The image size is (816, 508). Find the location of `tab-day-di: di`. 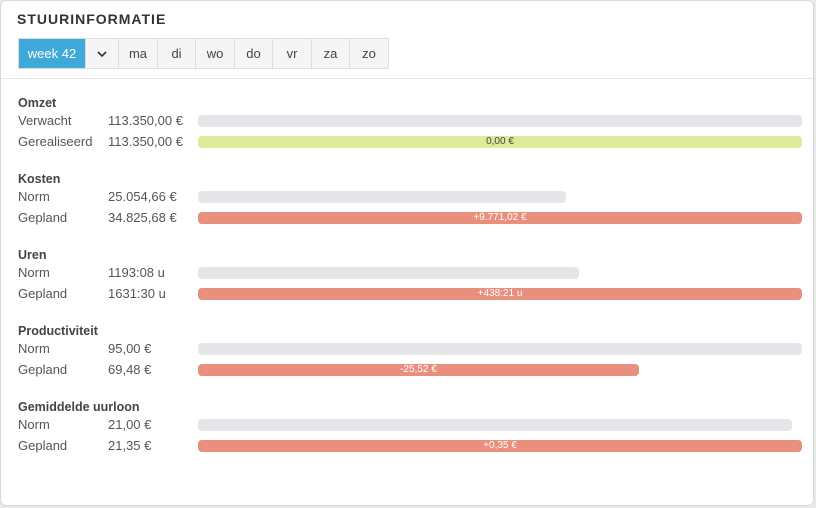

tab-day-di: di is located at coordinates (177, 53).